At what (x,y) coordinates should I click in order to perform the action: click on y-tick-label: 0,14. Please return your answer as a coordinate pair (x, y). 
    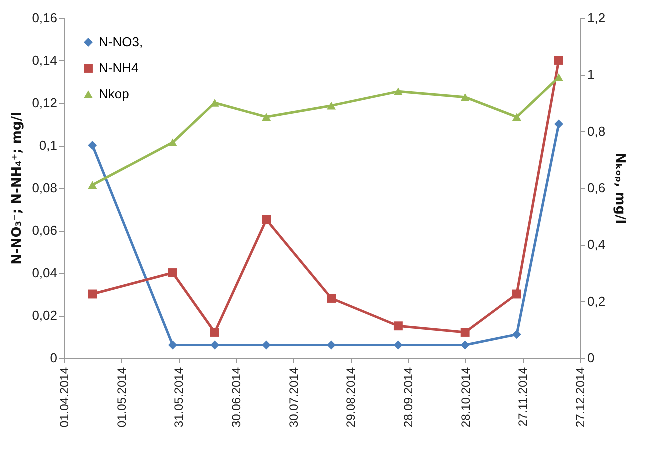
    Looking at the image, I should click on (45, 60).